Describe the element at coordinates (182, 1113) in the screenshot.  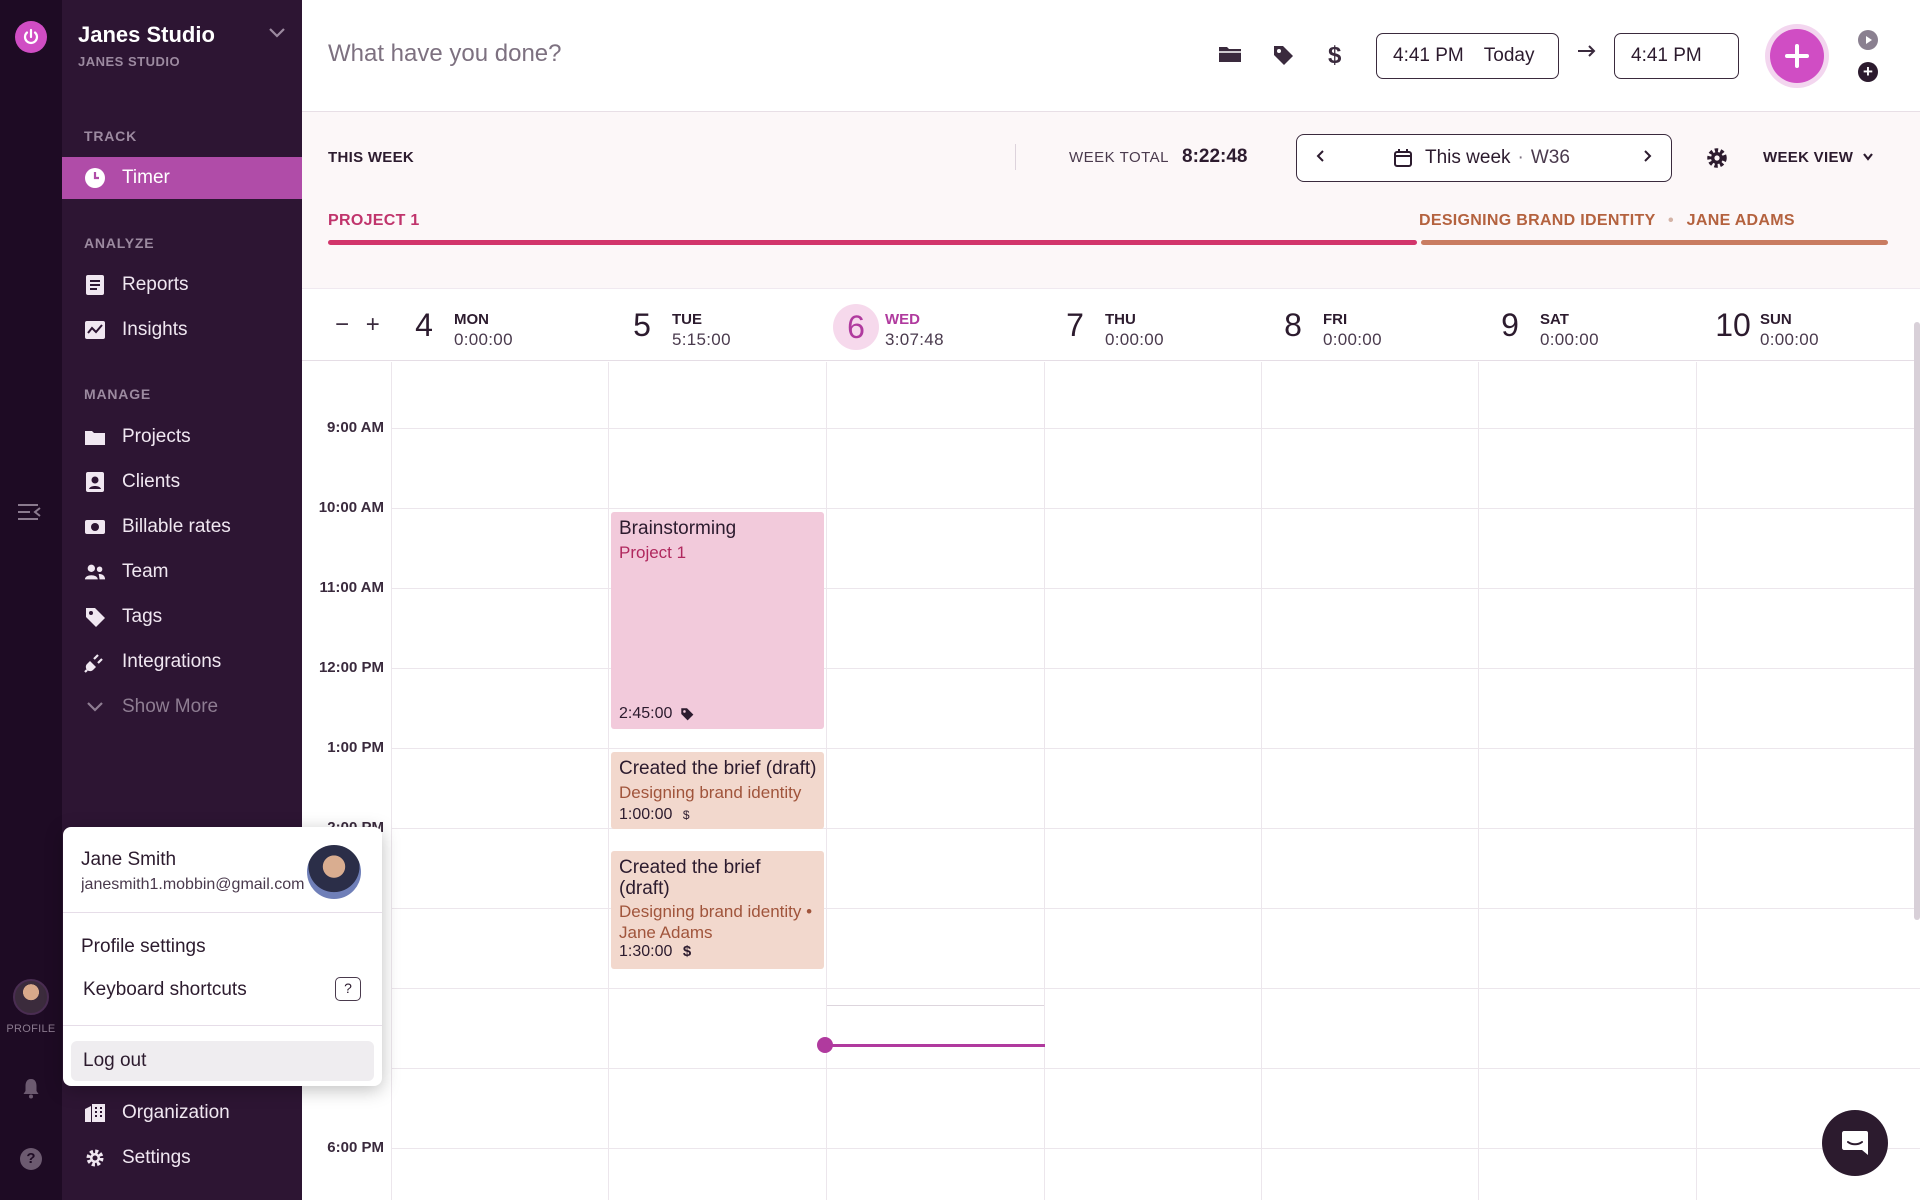
I see `sidebar-item-organization: Organization` at that location.